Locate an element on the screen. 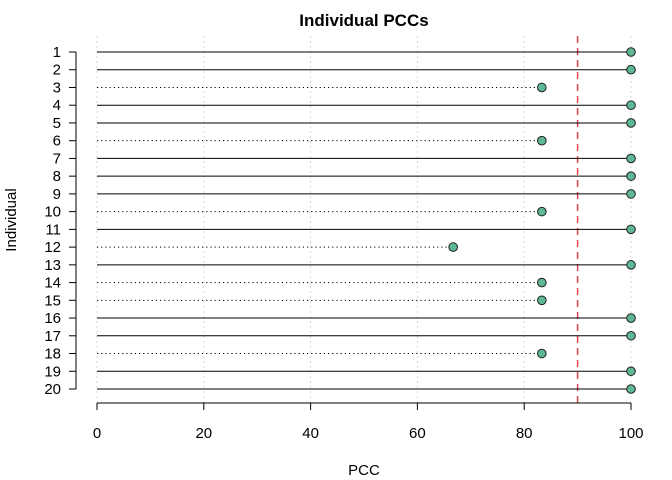 The height and width of the screenshot is (480, 672). y-tick-label-17: 17 is located at coordinates (52, 336).